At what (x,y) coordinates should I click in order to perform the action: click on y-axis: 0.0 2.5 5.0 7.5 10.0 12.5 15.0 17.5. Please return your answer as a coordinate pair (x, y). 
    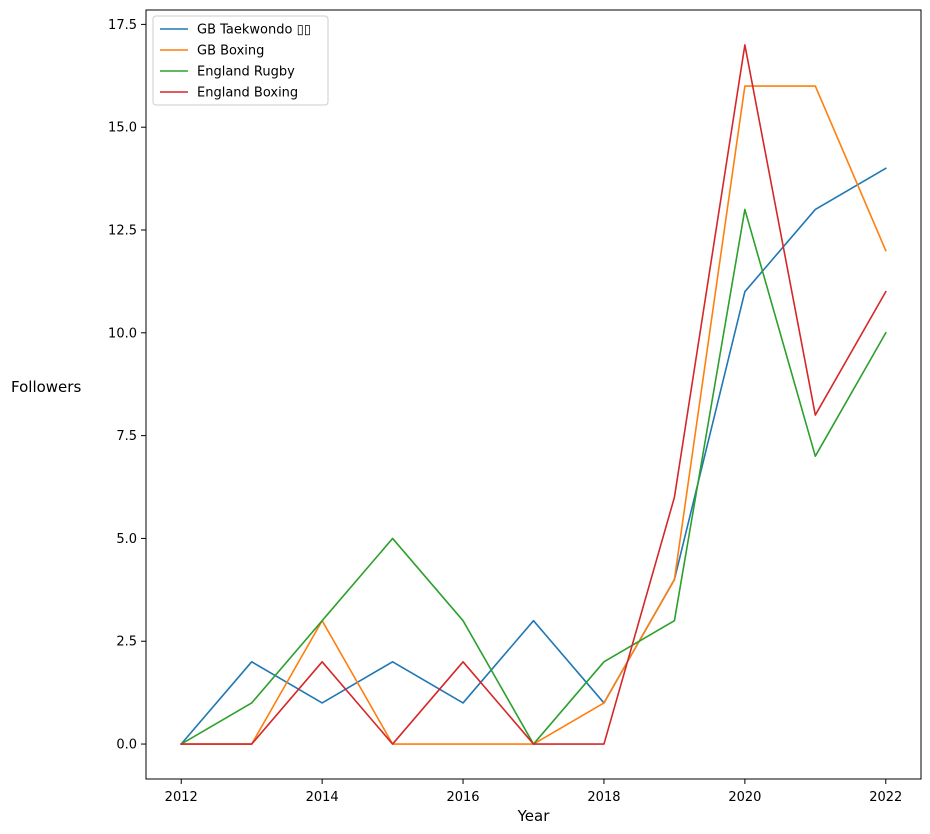
    Looking at the image, I should click on (127, 385).